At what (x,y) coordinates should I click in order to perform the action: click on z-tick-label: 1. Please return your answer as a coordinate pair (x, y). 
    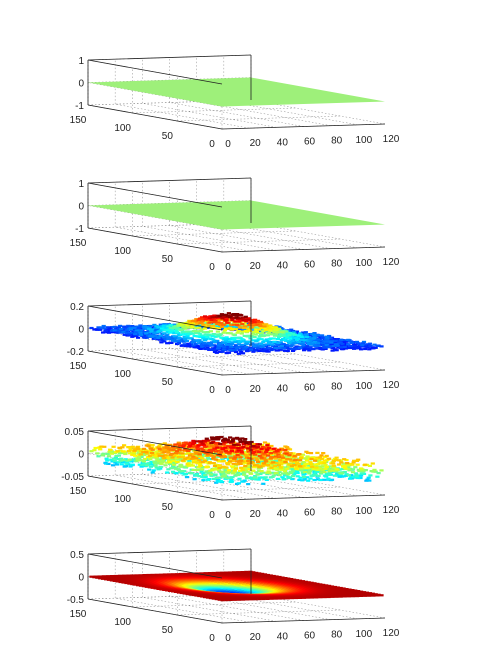
    Looking at the image, I should click on (81, 184).